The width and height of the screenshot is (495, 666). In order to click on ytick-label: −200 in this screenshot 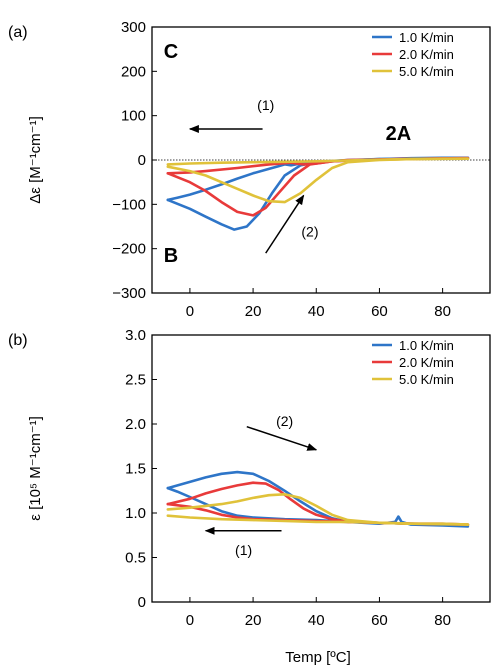, I will do `click(129, 249)`.